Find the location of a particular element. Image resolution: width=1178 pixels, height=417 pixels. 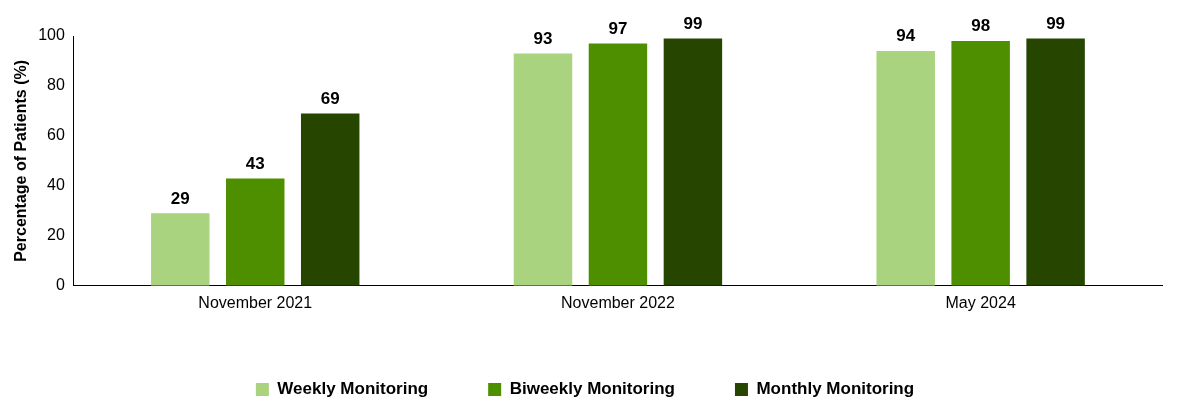

data-label: 43 is located at coordinates (255, 163).